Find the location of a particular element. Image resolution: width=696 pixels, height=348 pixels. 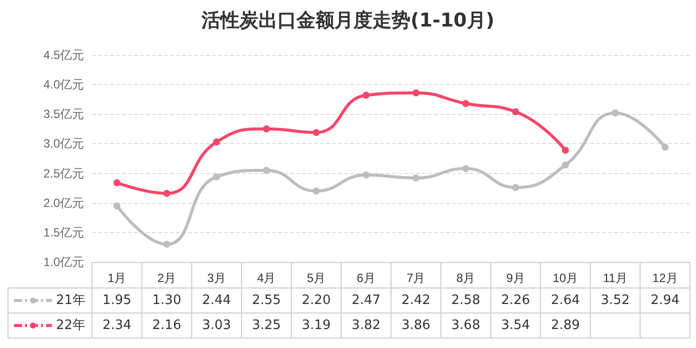

x-tick-label: 6月 is located at coordinates (366, 278).